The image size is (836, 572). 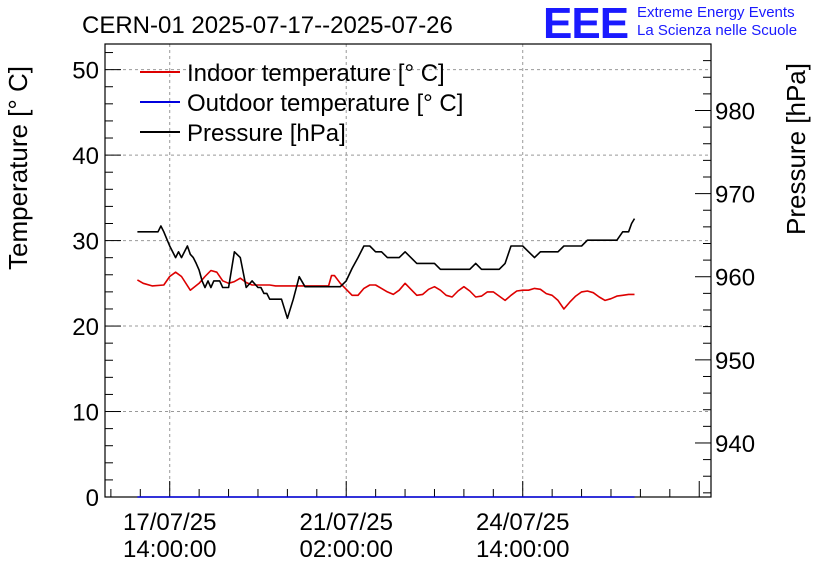 What do you see at coordinates (735, 111) in the screenshot?
I see `y2-tick-label: 980` at bounding box center [735, 111].